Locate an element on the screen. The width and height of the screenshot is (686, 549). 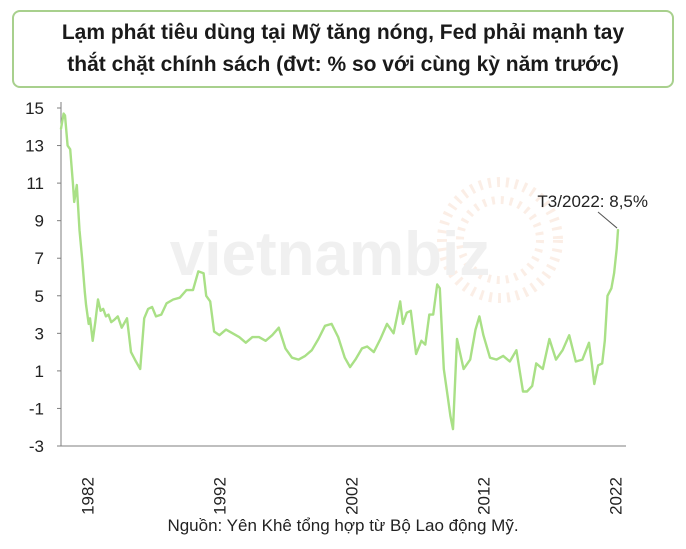
x-tick-labels: 1982 1992 2002 2012 2022 is located at coordinates (351, 496).